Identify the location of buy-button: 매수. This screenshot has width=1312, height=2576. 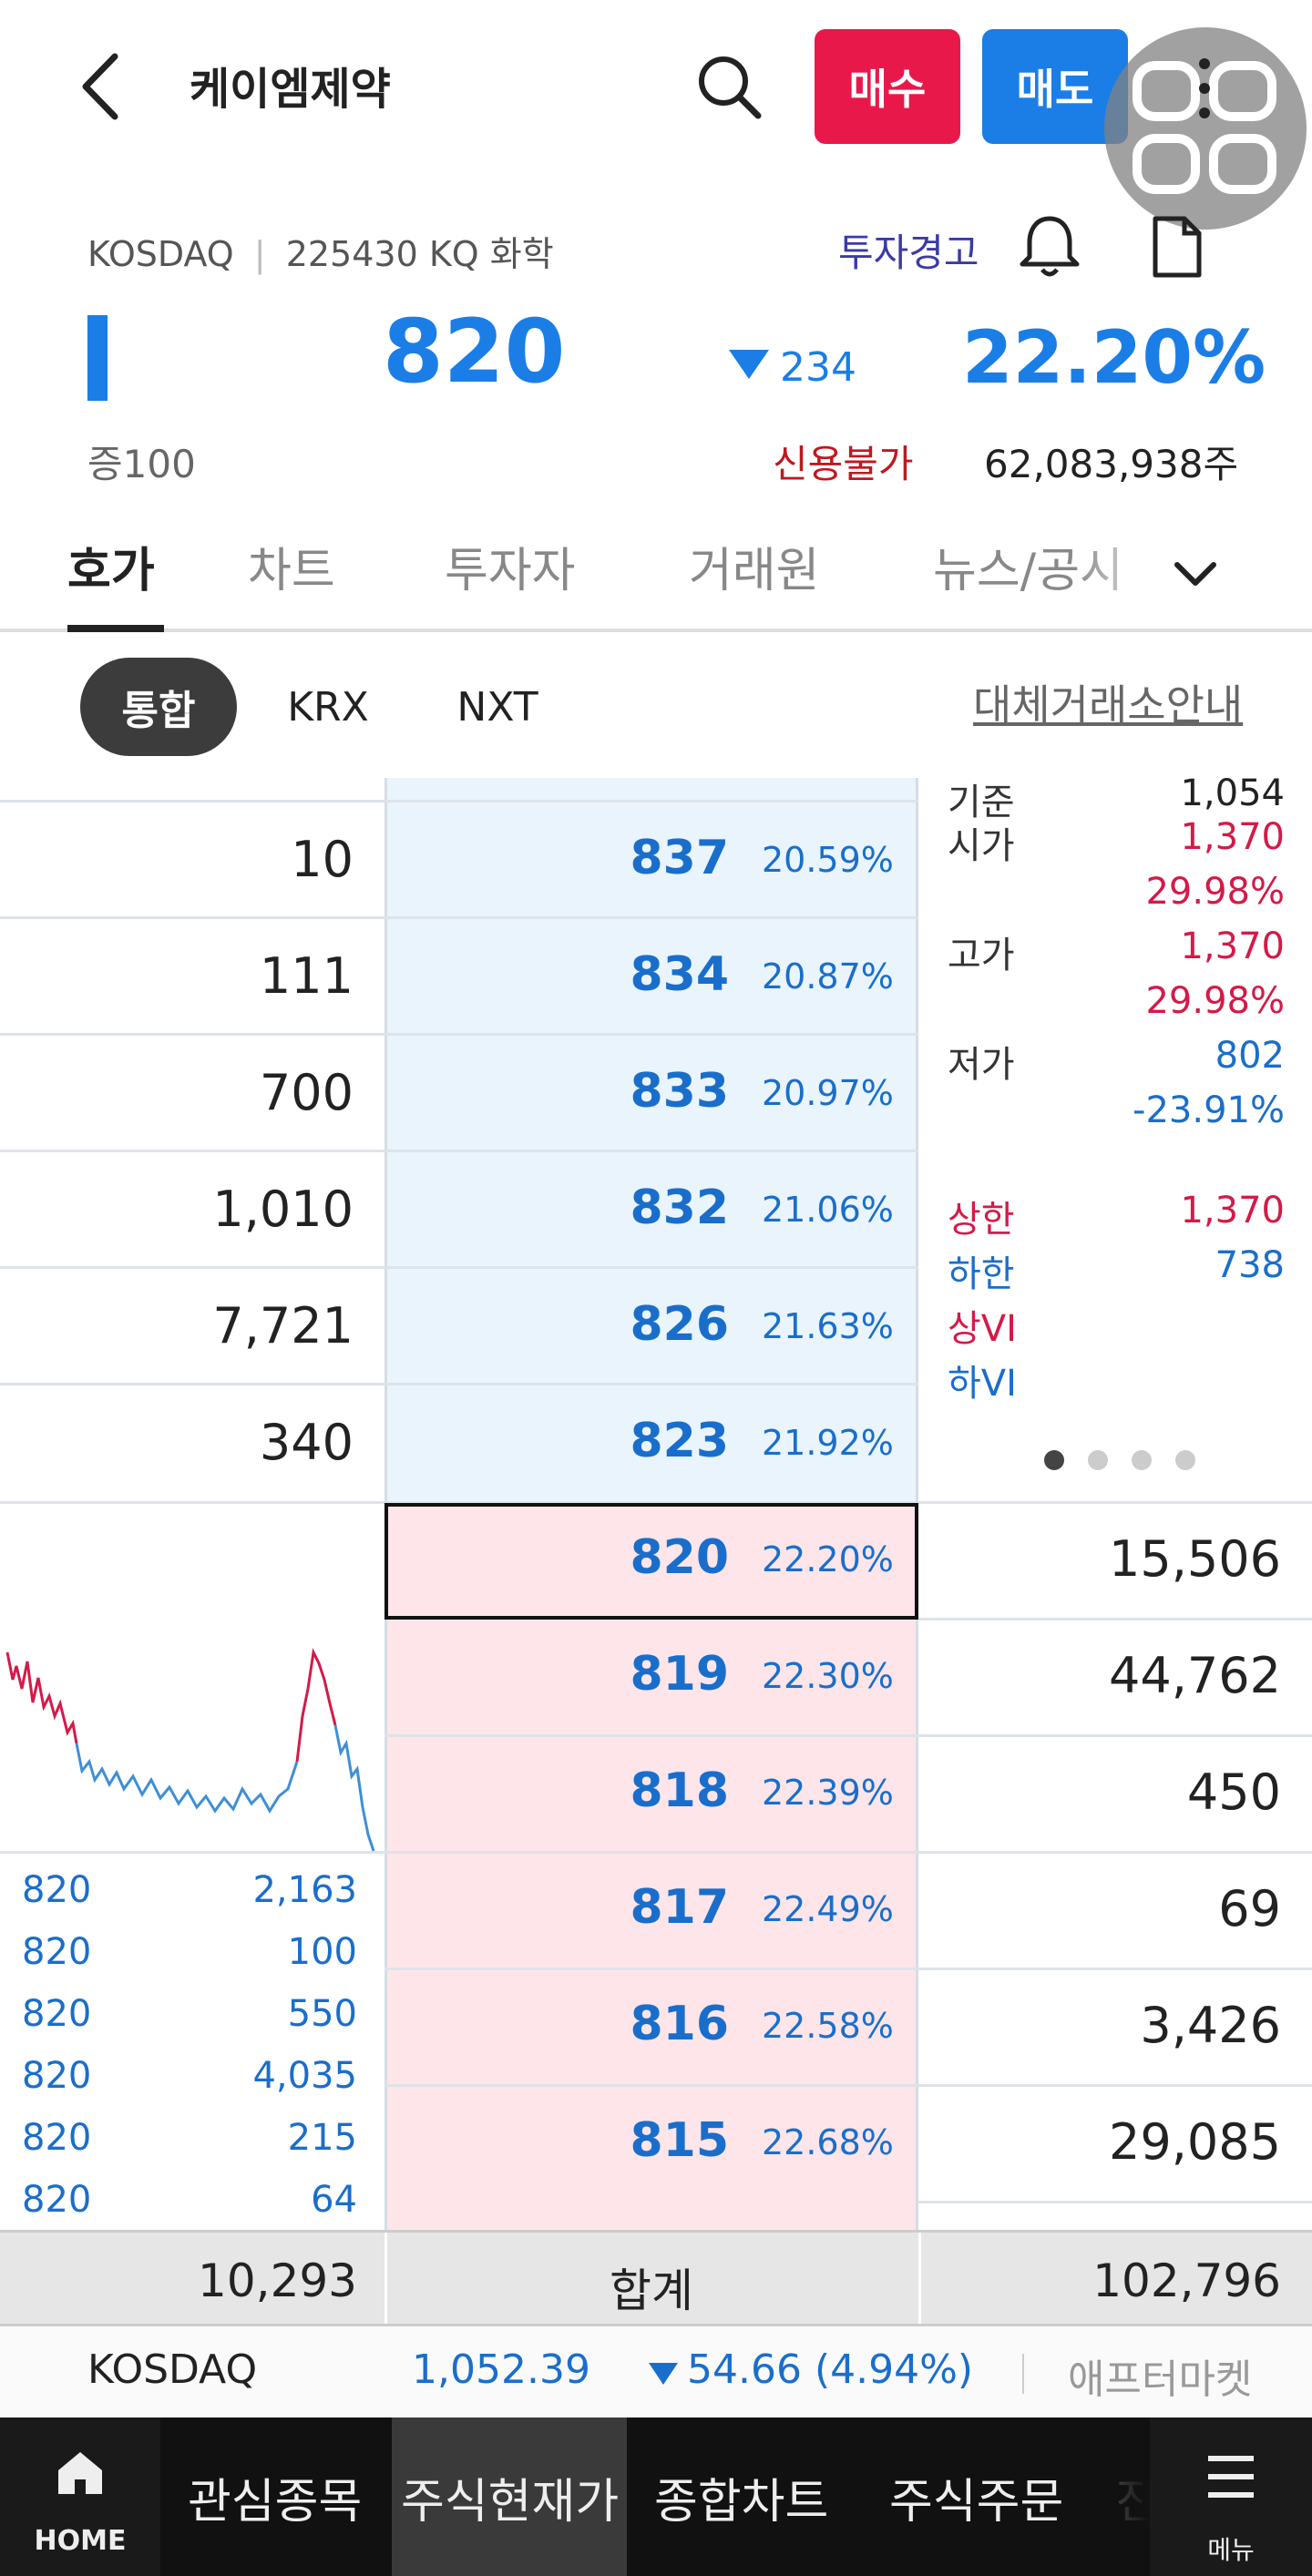
(887, 86).